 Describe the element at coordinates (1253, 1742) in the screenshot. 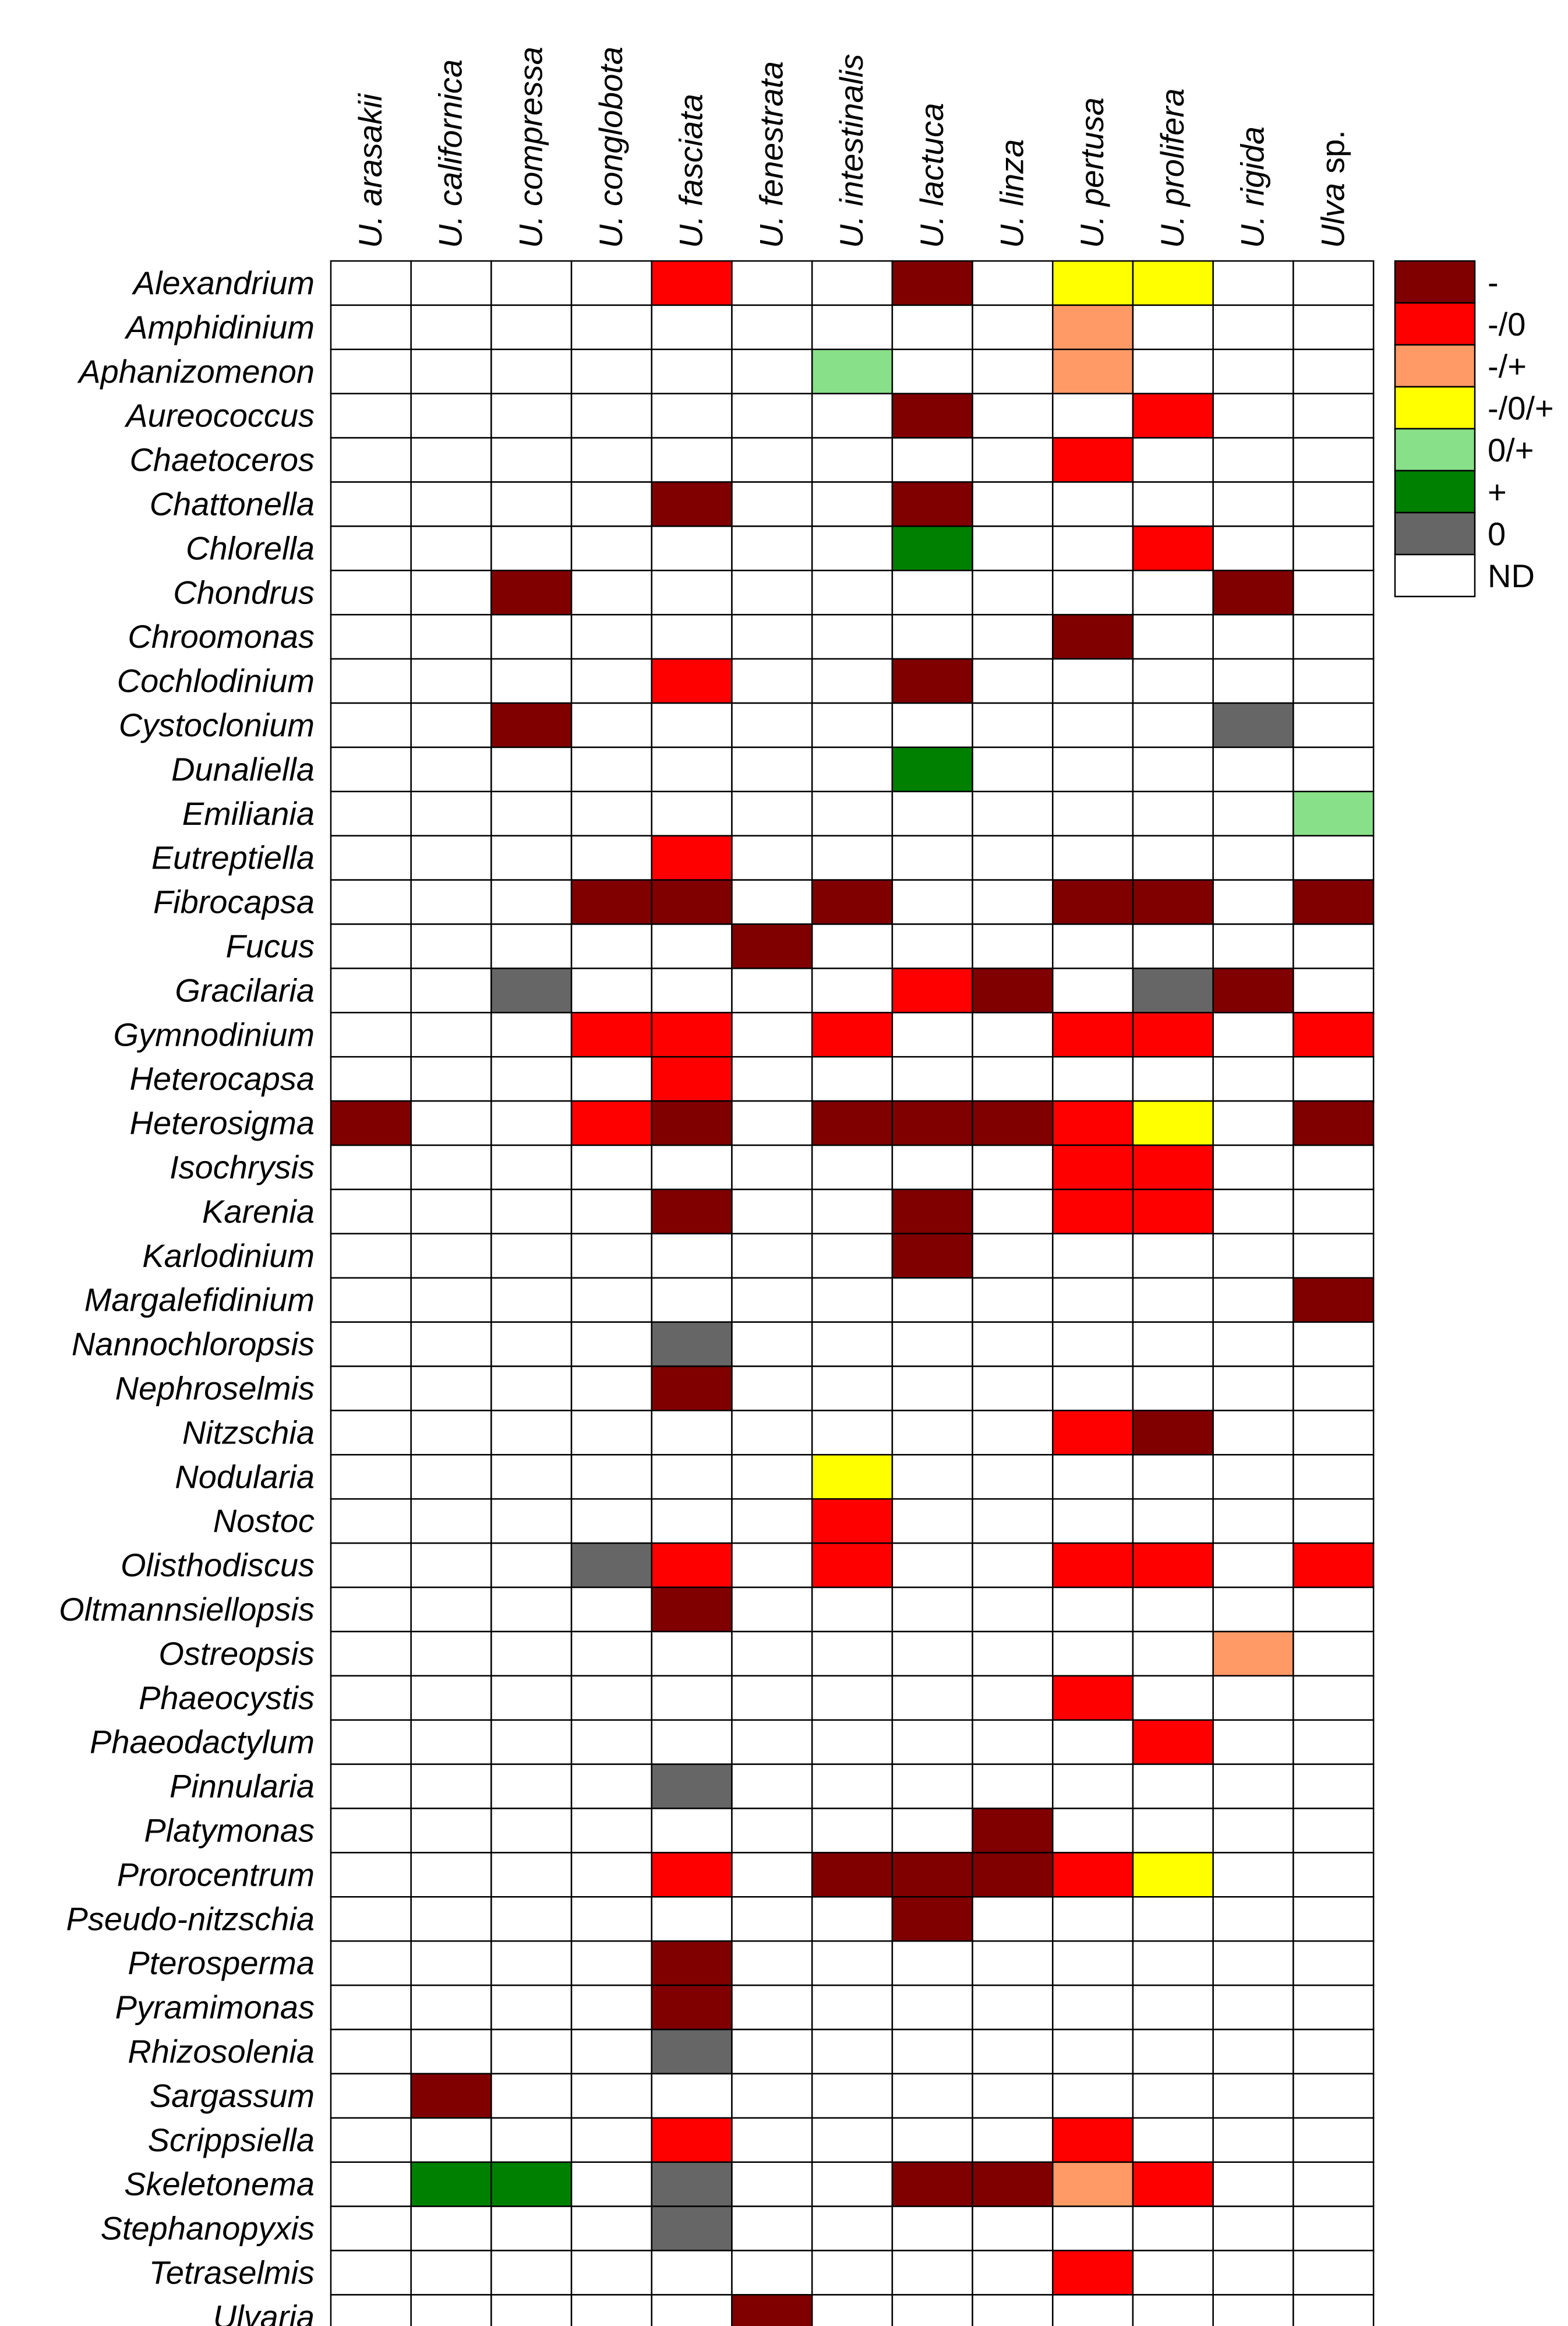

I see `cell-phaeodactylum-rigida` at that location.